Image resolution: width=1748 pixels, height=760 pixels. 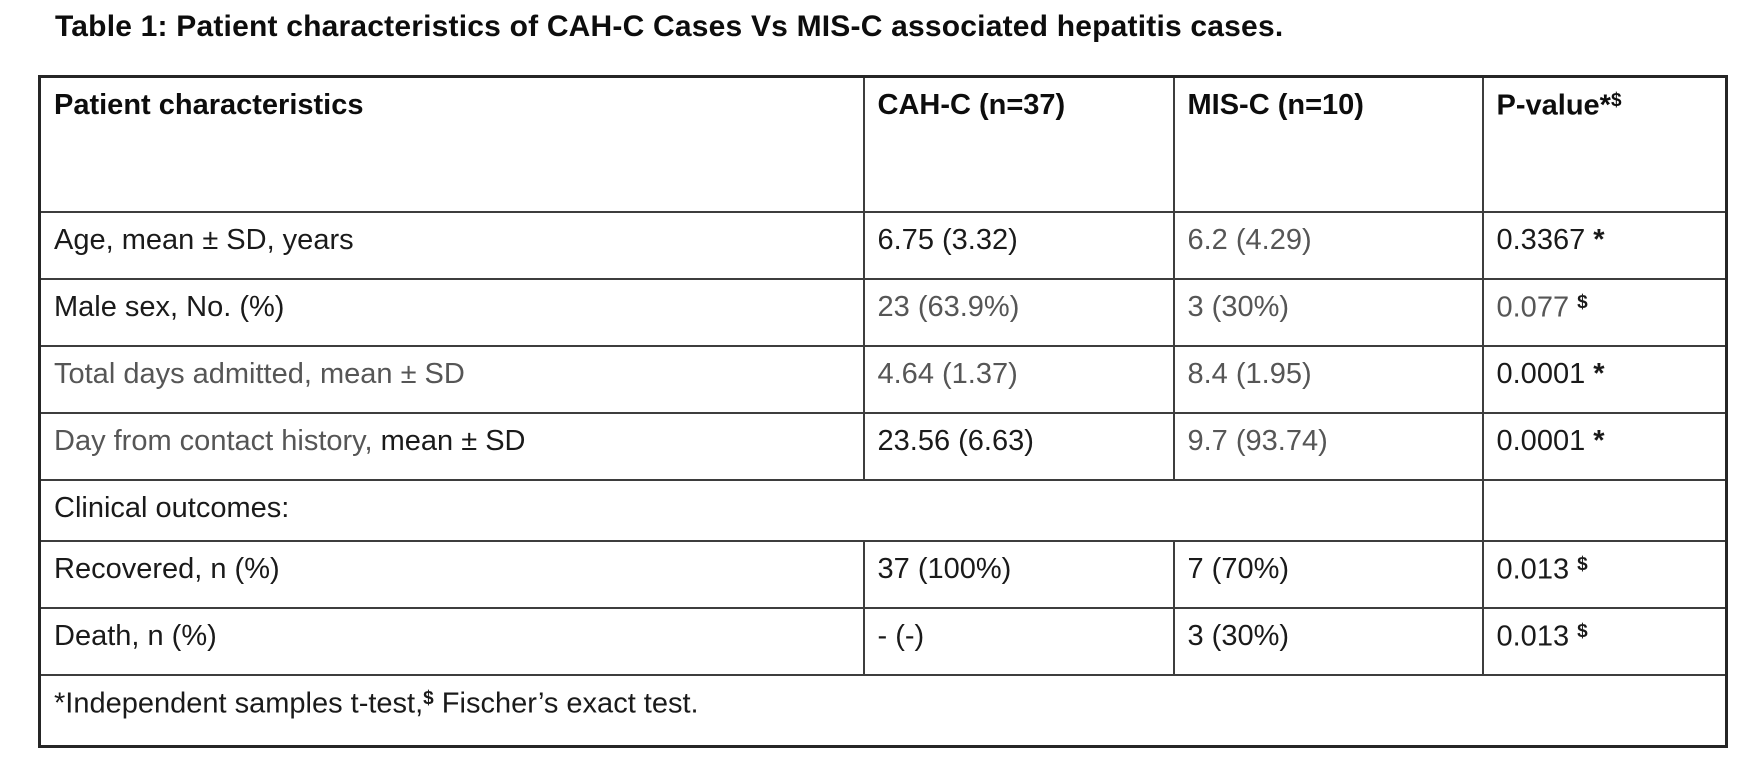 I want to click on table-cell: 9.7 (93.74), so click(x=1328, y=446).